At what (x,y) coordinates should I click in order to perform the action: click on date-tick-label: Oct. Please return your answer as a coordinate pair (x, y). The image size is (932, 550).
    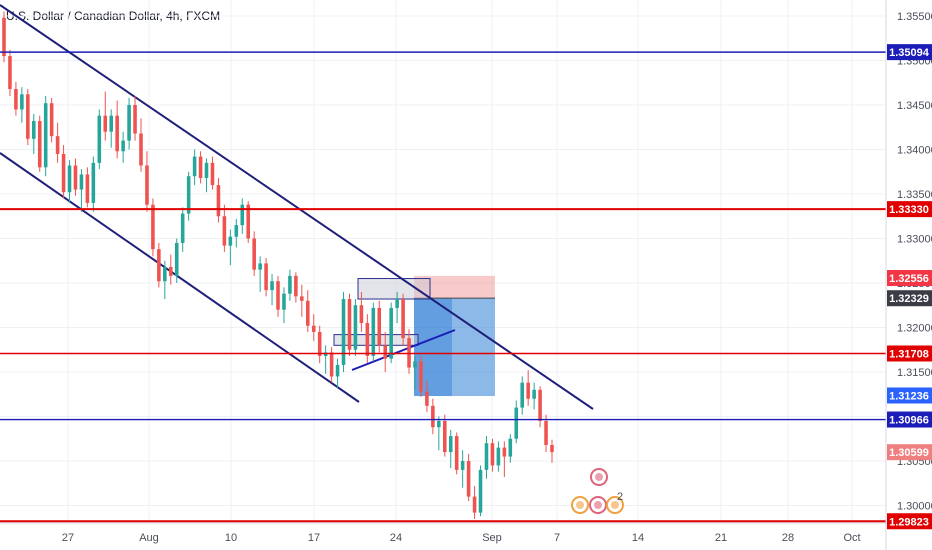
    Looking at the image, I should click on (851, 538).